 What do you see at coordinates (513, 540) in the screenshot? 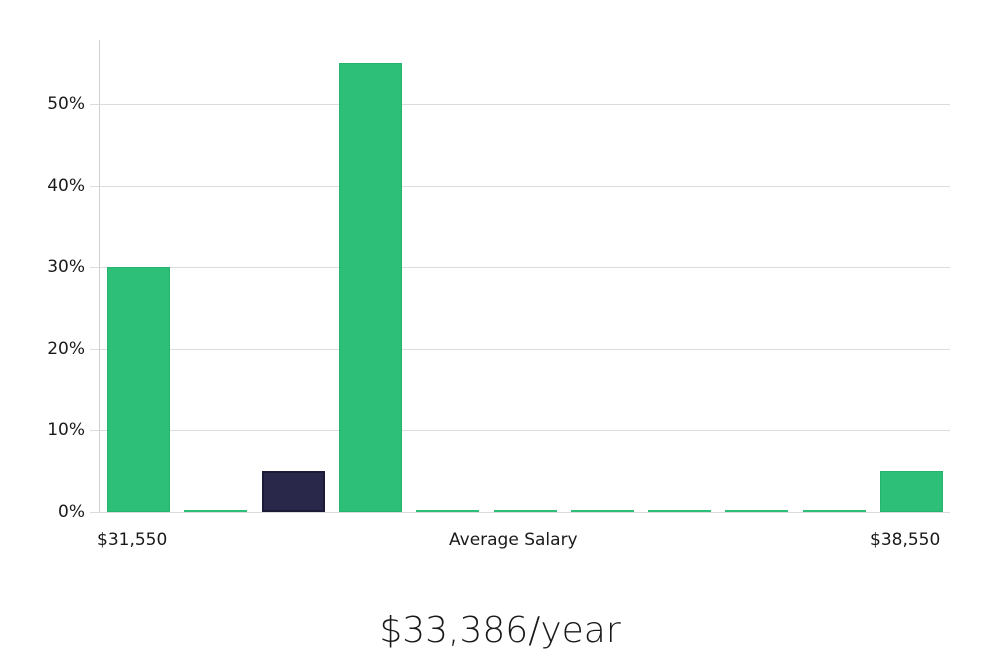
I see `x-axis-title: Average Salary` at bounding box center [513, 540].